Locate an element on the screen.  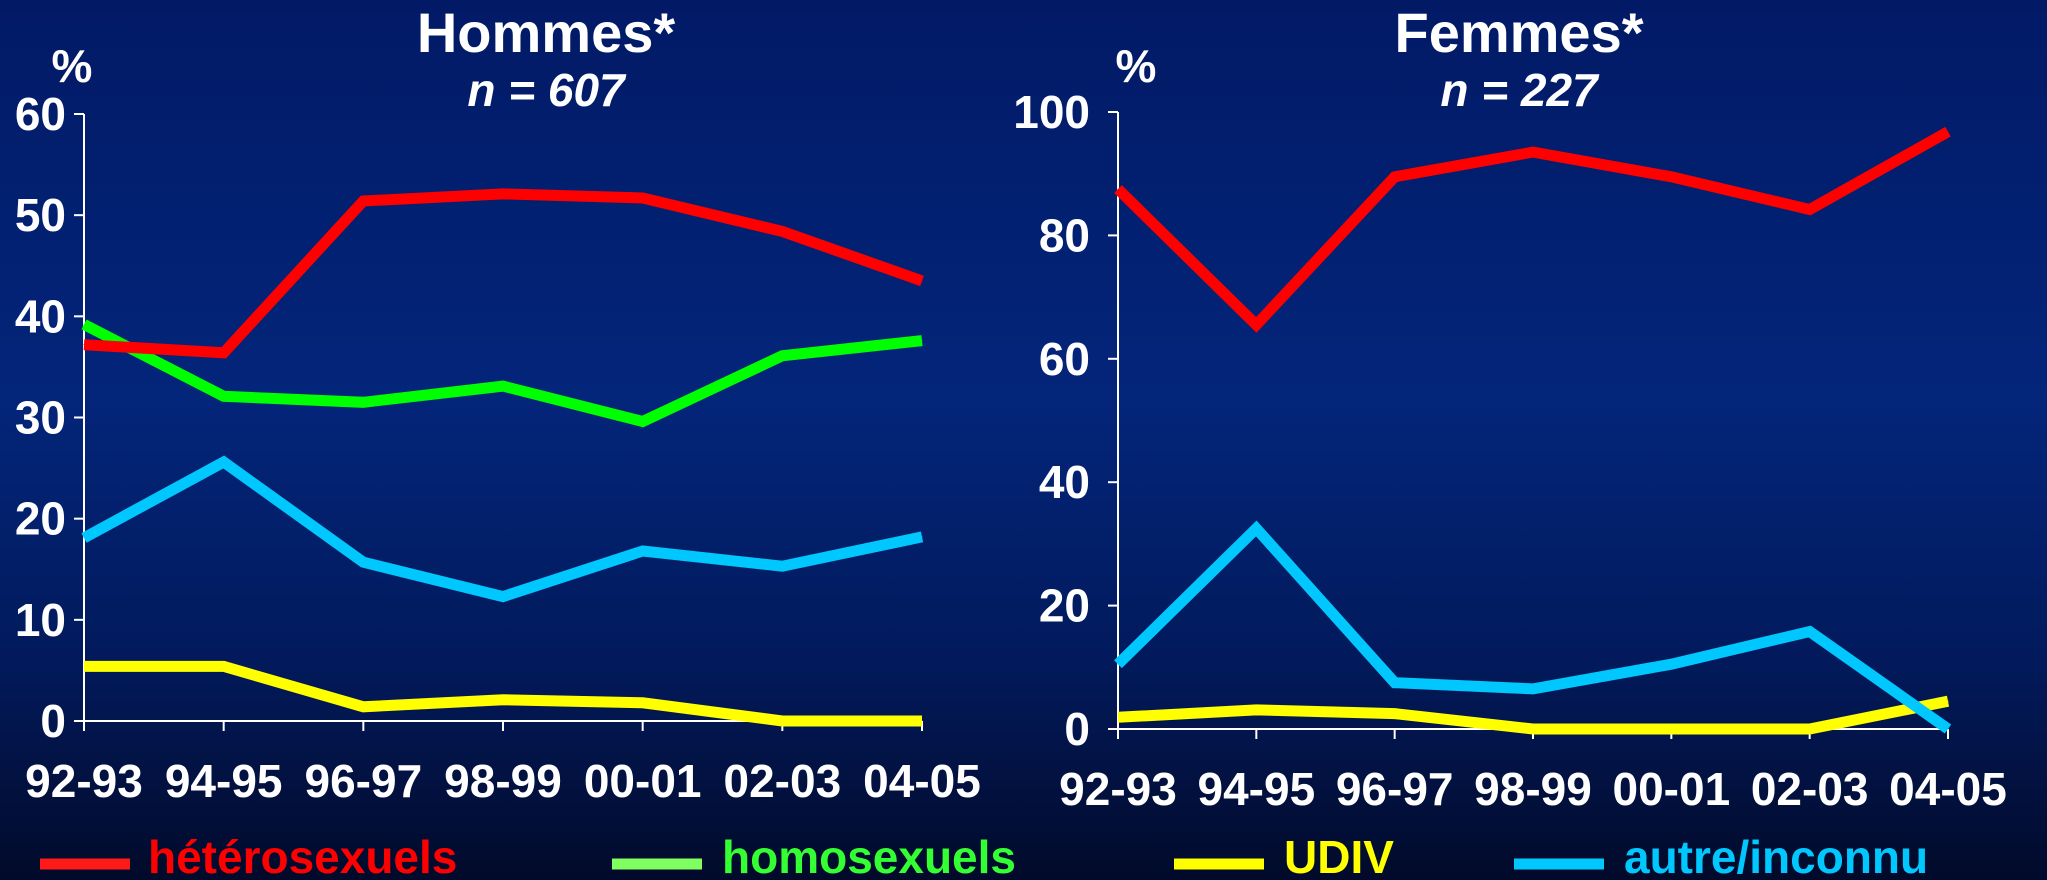
y-tick-label-80: 80 is located at coordinates (1064, 235).